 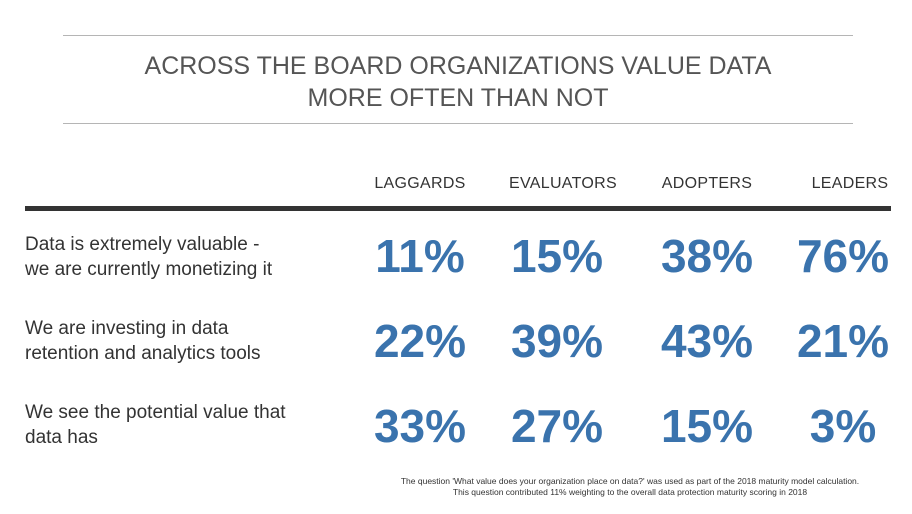 What do you see at coordinates (155, 412) in the screenshot?
I see `row-label-line: We see the potential value that` at bounding box center [155, 412].